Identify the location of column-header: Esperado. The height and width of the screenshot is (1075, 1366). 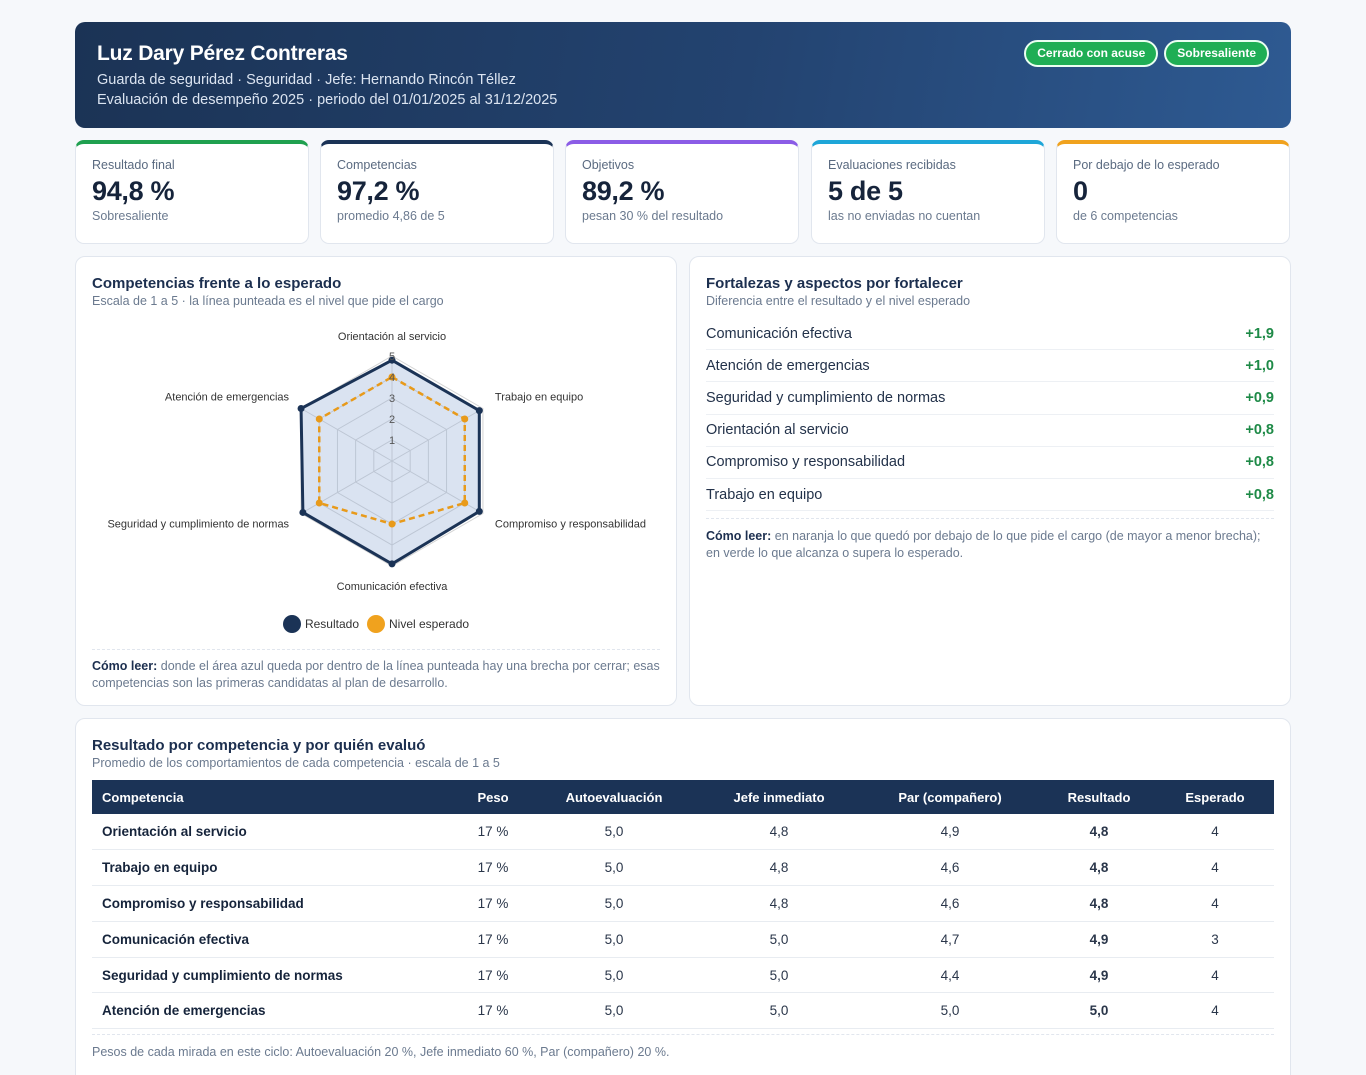
(1215, 797).